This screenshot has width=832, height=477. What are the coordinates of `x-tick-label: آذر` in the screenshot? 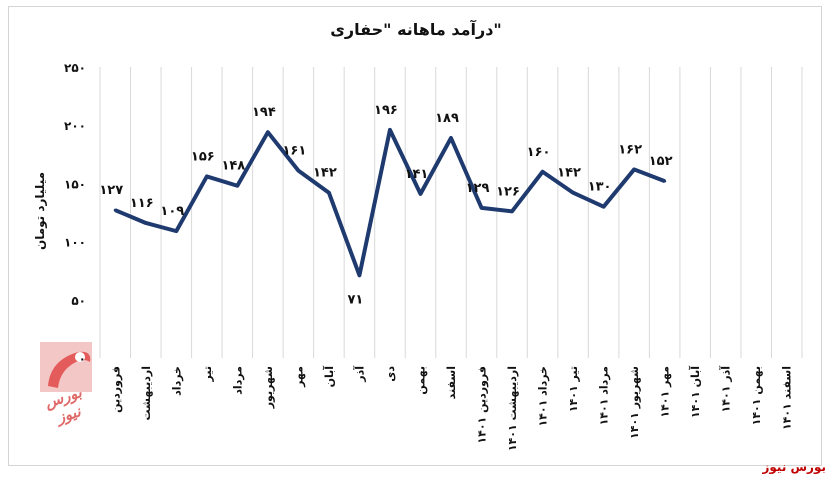 It's located at (359, 374).